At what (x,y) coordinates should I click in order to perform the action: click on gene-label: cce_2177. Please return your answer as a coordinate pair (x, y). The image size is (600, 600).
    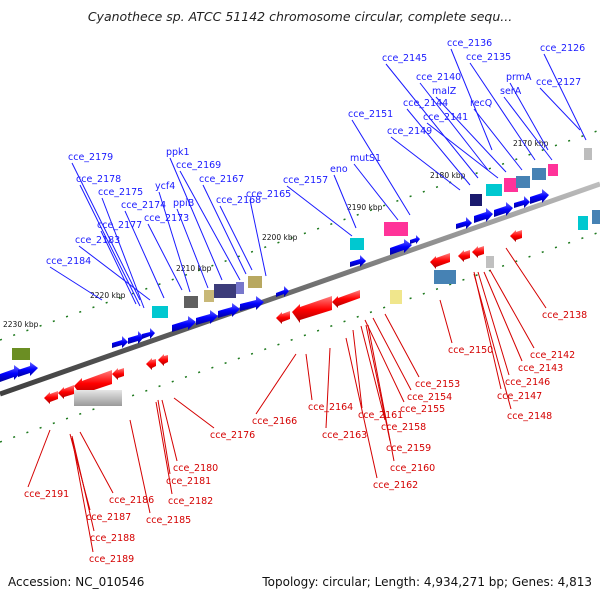
    Looking at the image, I should click on (119, 225).